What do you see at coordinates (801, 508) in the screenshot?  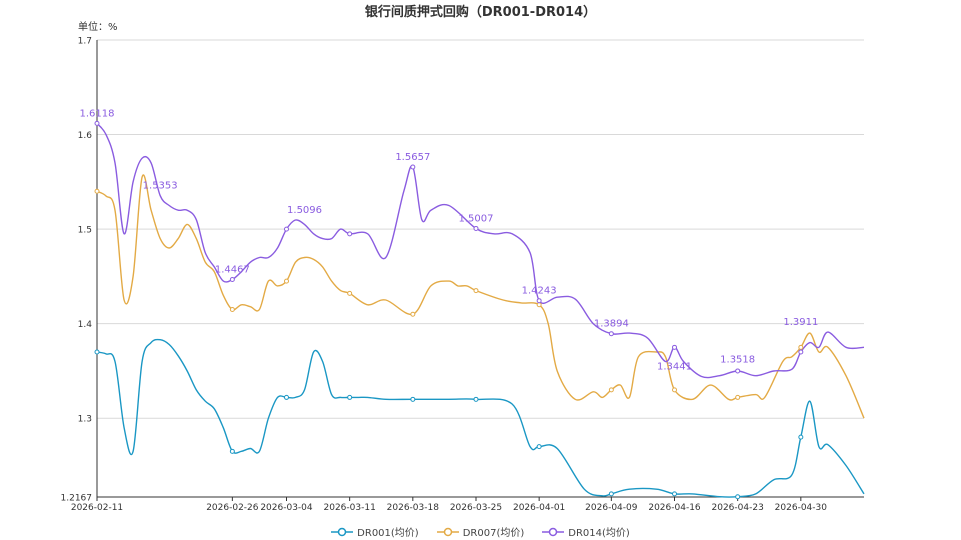 I see `x-tick-label: 2026-04-30` at bounding box center [801, 508].